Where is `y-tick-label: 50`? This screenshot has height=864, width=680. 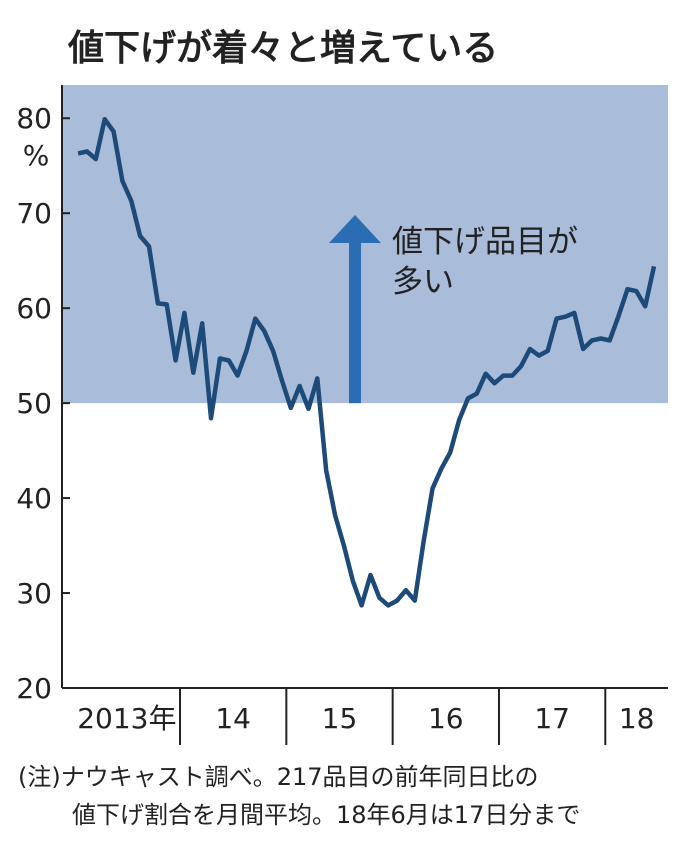 y-tick-label: 50 is located at coordinates (34, 403).